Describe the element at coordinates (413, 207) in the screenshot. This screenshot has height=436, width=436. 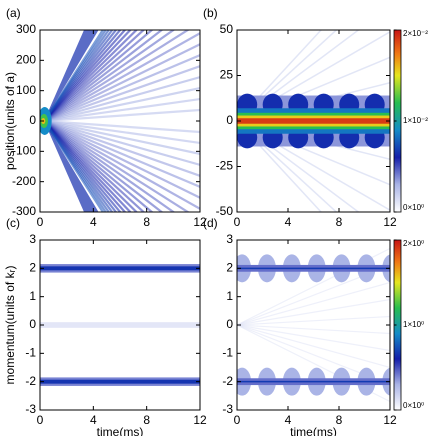
I see `colorbar-tick-label: 0×10⁰` at that location.